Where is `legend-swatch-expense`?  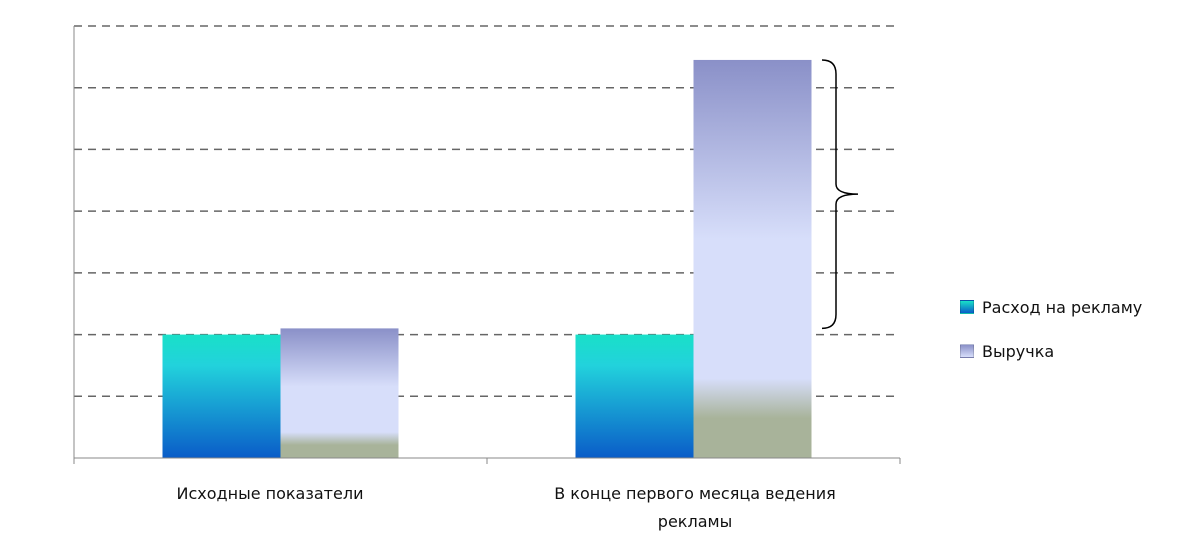
legend-swatch-expense is located at coordinates (967, 307).